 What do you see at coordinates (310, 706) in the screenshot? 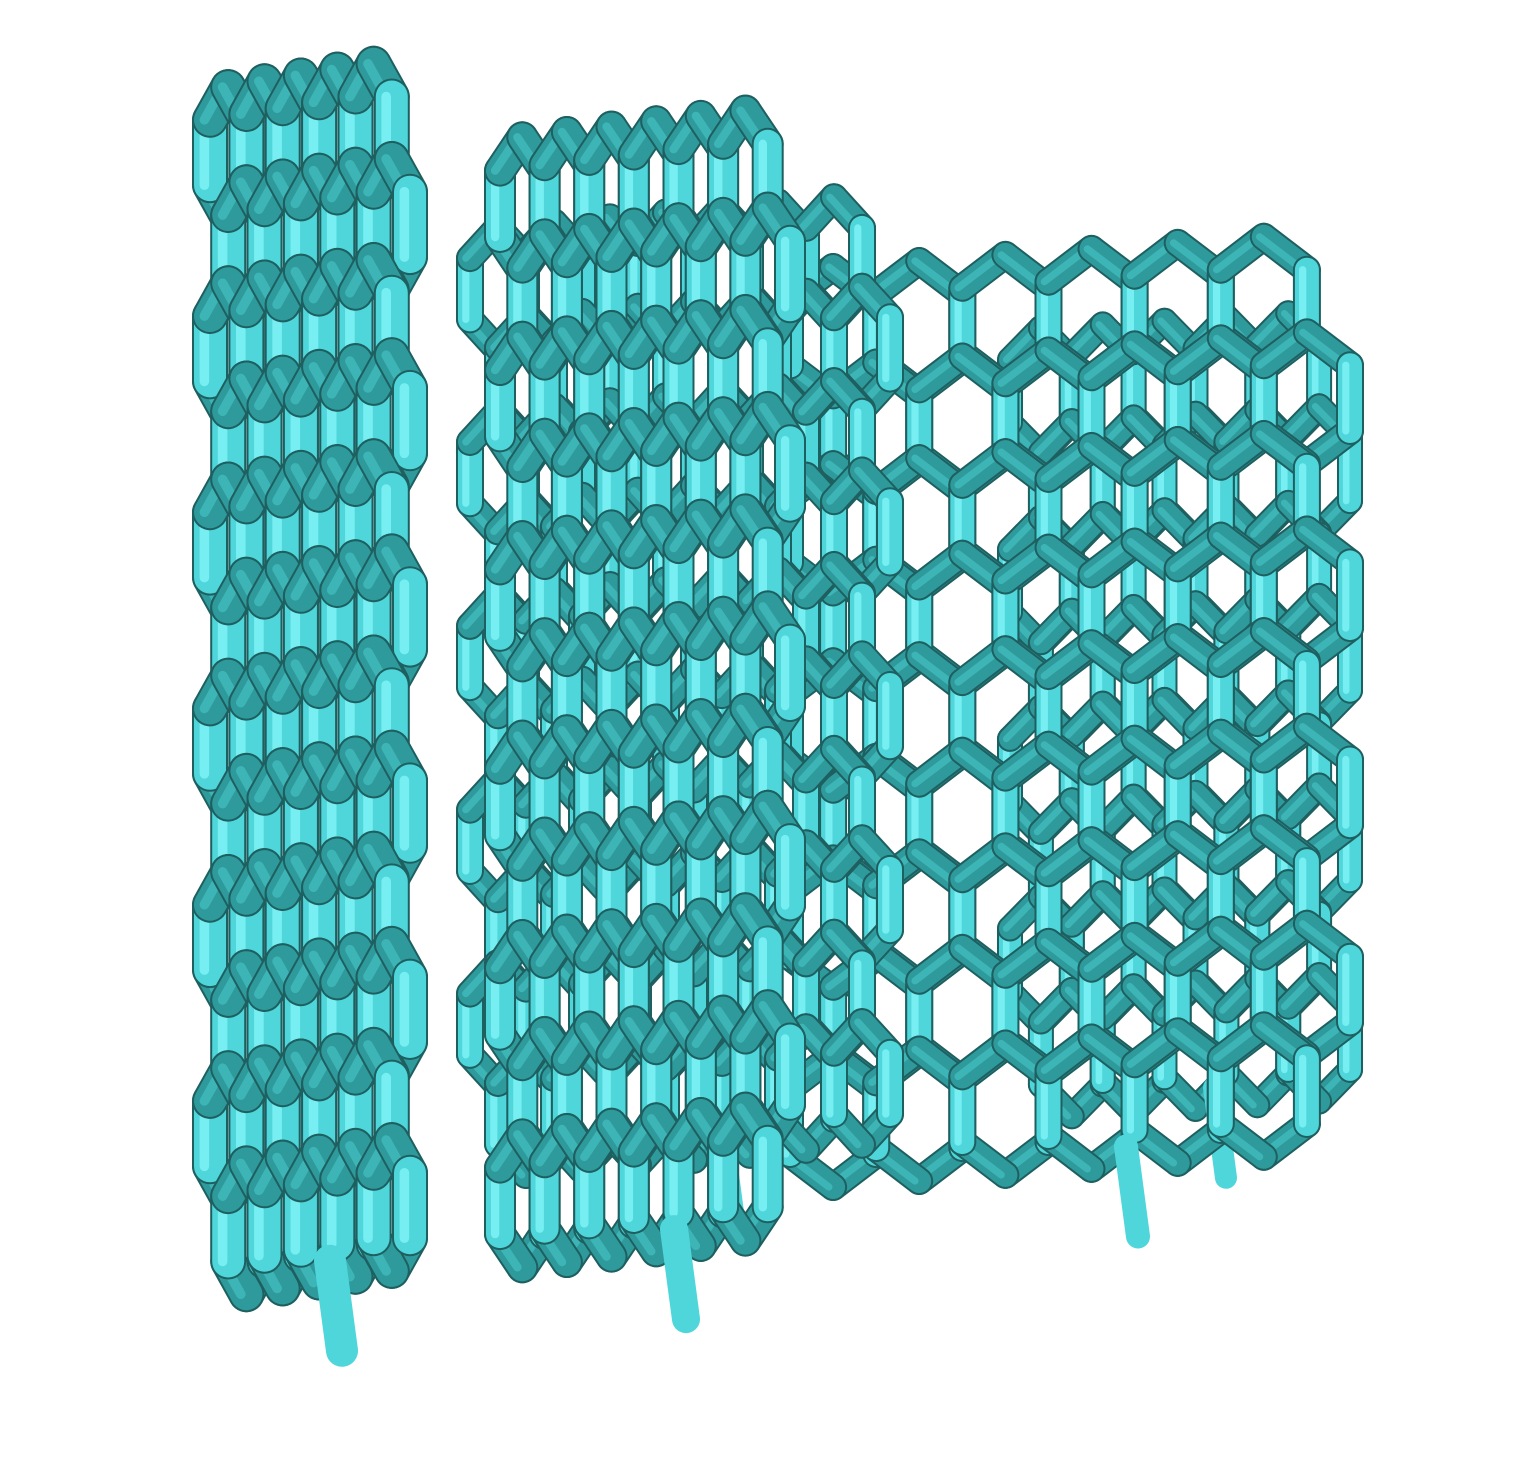
I see `graphene-sheet` at bounding box center [310, 706].